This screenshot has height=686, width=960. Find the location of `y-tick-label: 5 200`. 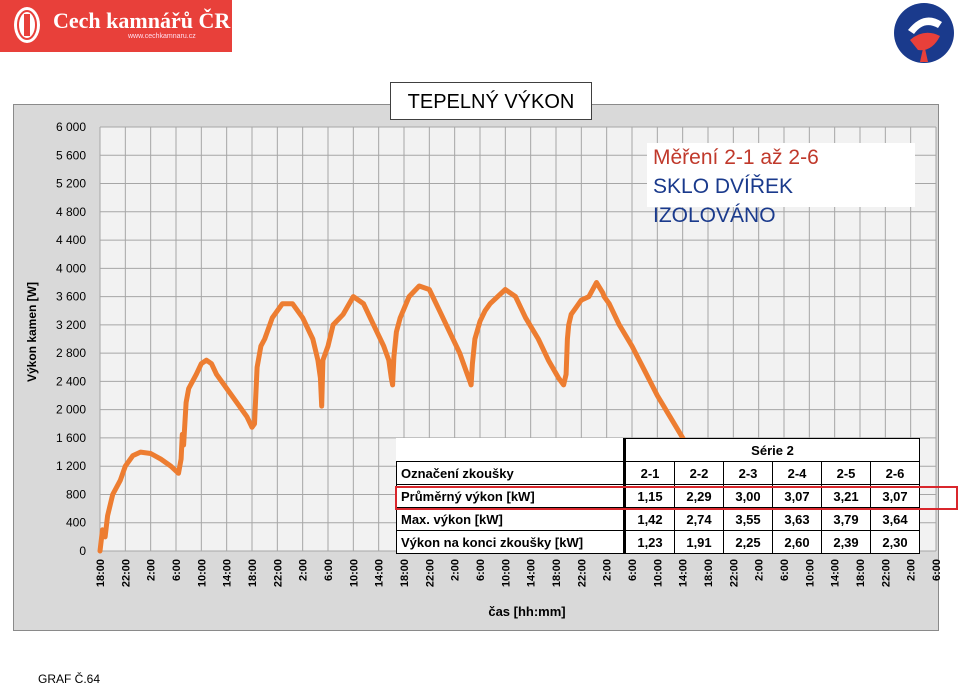

y-tick-label: 5 200 is located at coordinates (71, 184).